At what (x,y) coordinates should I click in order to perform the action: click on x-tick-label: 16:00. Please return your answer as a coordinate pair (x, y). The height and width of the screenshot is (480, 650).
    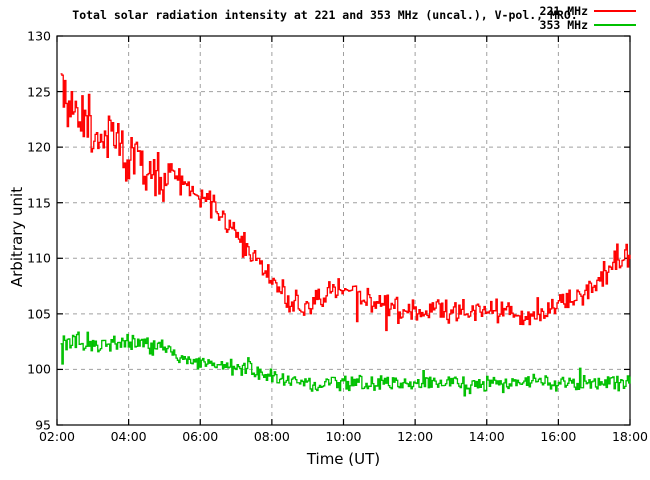
    Looking at the image, I should click on (558, 436).